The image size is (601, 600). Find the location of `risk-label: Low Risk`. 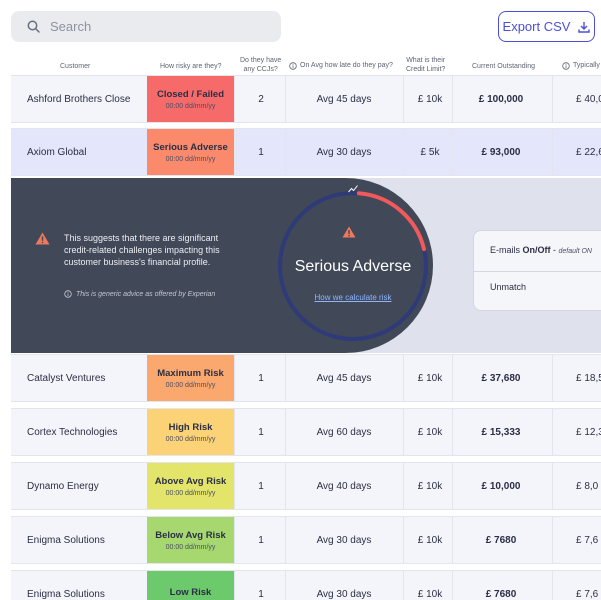

risk-label: Low Risk is located at coordinates (190, 592).